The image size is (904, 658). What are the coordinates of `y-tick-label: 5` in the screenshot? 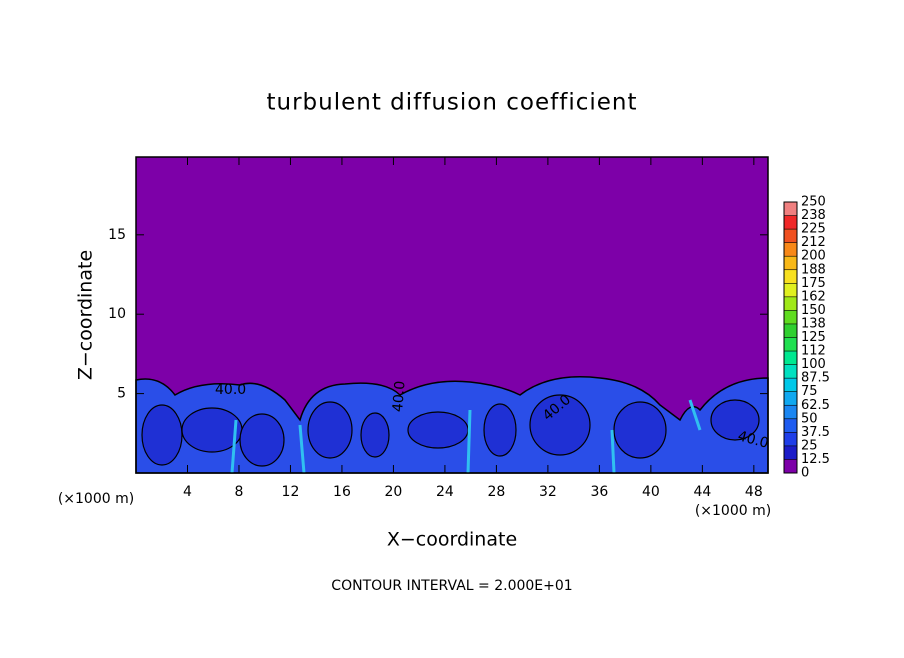 It's located at (121, 394).